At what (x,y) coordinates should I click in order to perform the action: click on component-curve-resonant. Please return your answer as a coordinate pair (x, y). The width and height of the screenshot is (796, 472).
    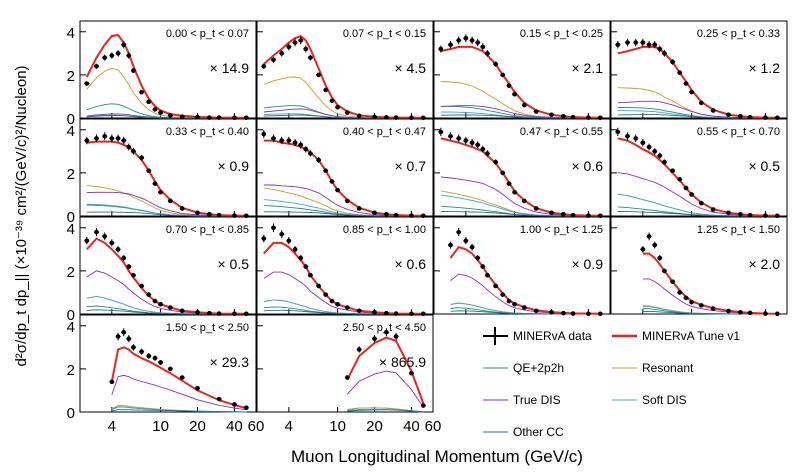
    Looking at the image, I should click on (697, 205).